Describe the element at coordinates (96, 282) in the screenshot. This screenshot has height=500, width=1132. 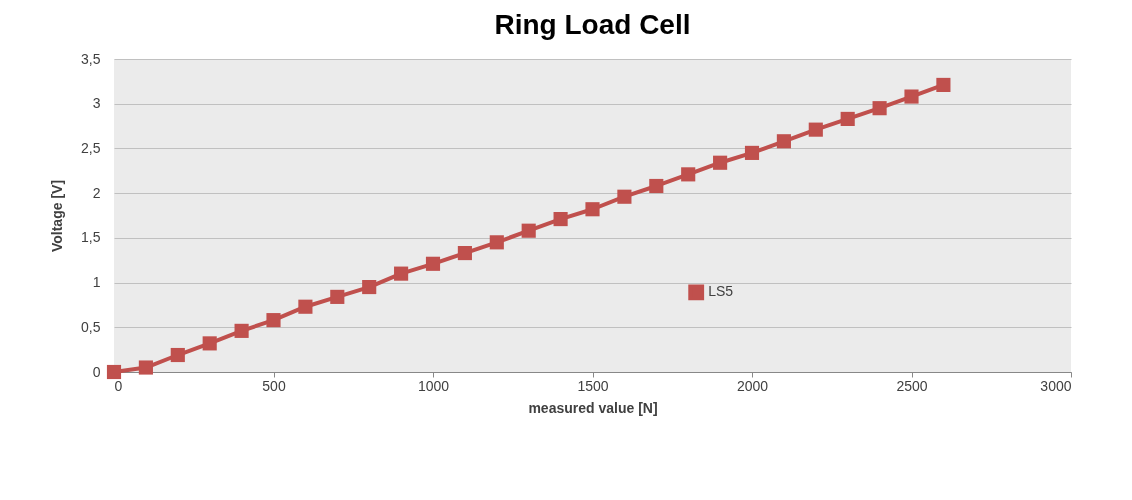
I see `y-tick-label: 1` at that location.